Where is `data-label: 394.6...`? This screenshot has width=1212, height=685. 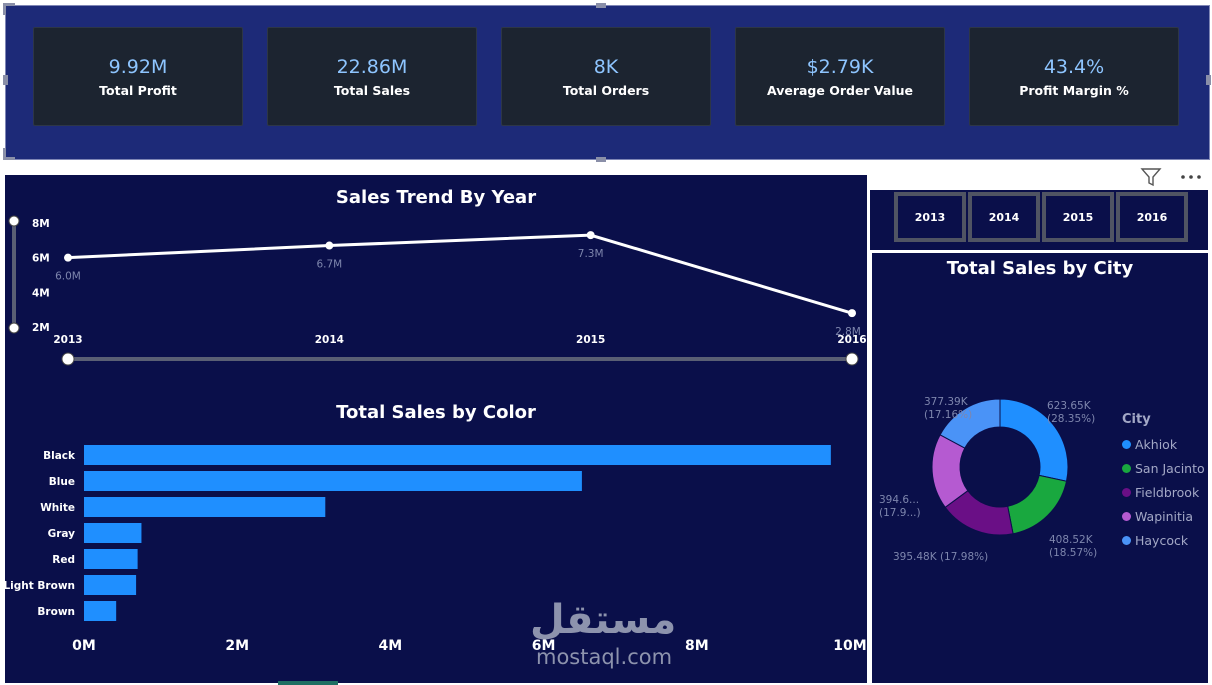 data-label: 394.6... is located at coordinates (899, 500).